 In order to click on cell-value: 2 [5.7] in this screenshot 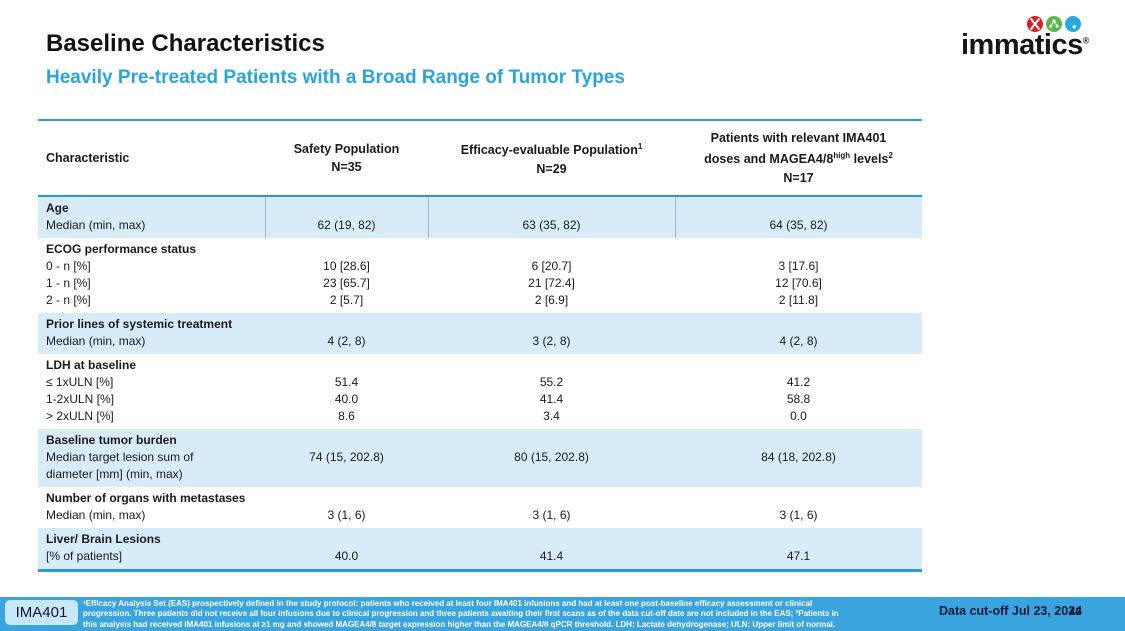, I will do `click(346, 300)`.